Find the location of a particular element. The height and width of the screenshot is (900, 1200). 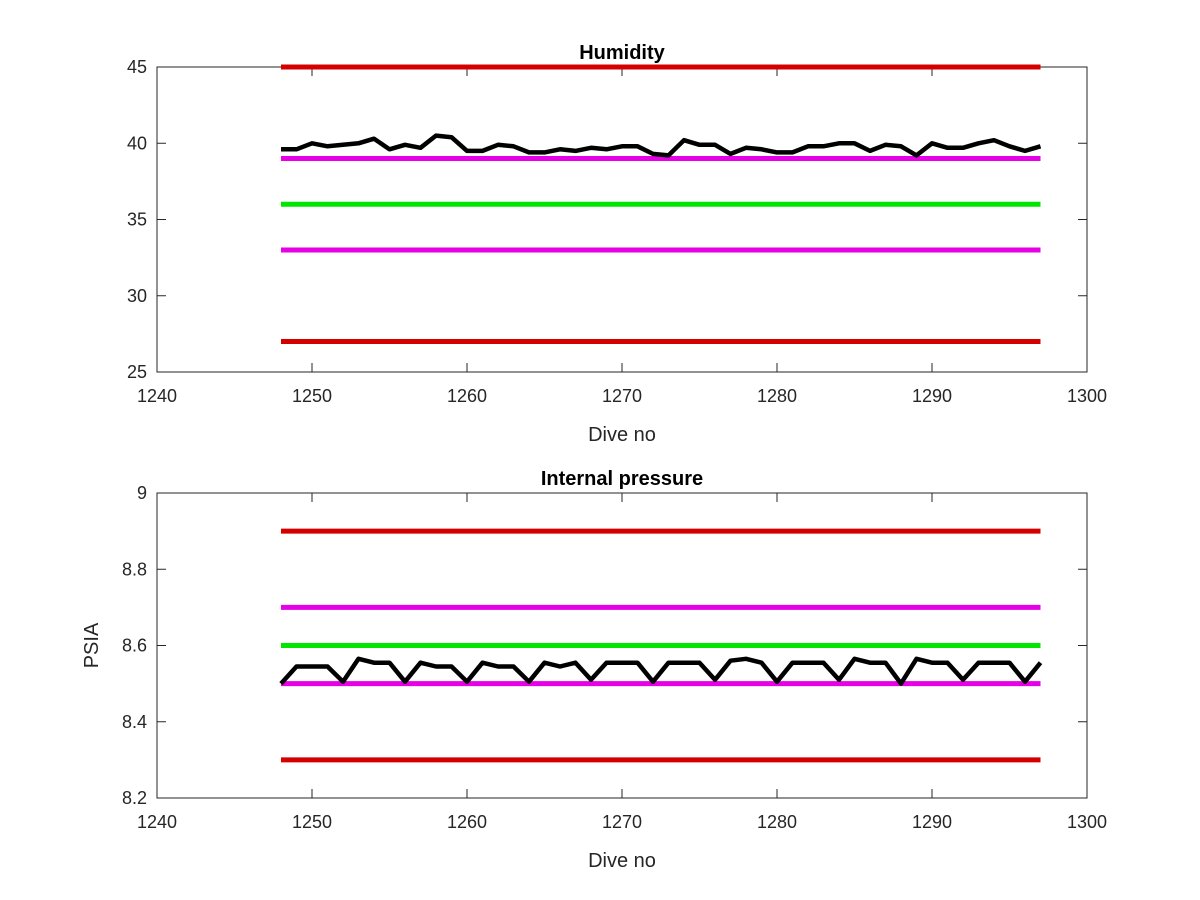

y-tick-label: 45 is located at coordinates (137, 67).